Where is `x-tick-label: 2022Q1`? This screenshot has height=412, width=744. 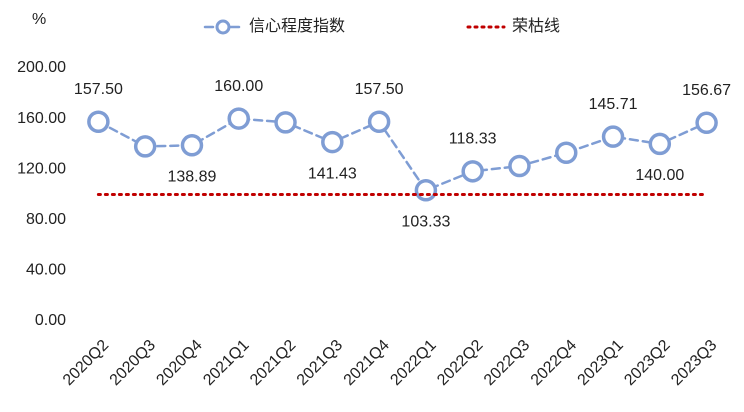
x-tick-label: 2022Q1 is located at coordinates (413, 363).